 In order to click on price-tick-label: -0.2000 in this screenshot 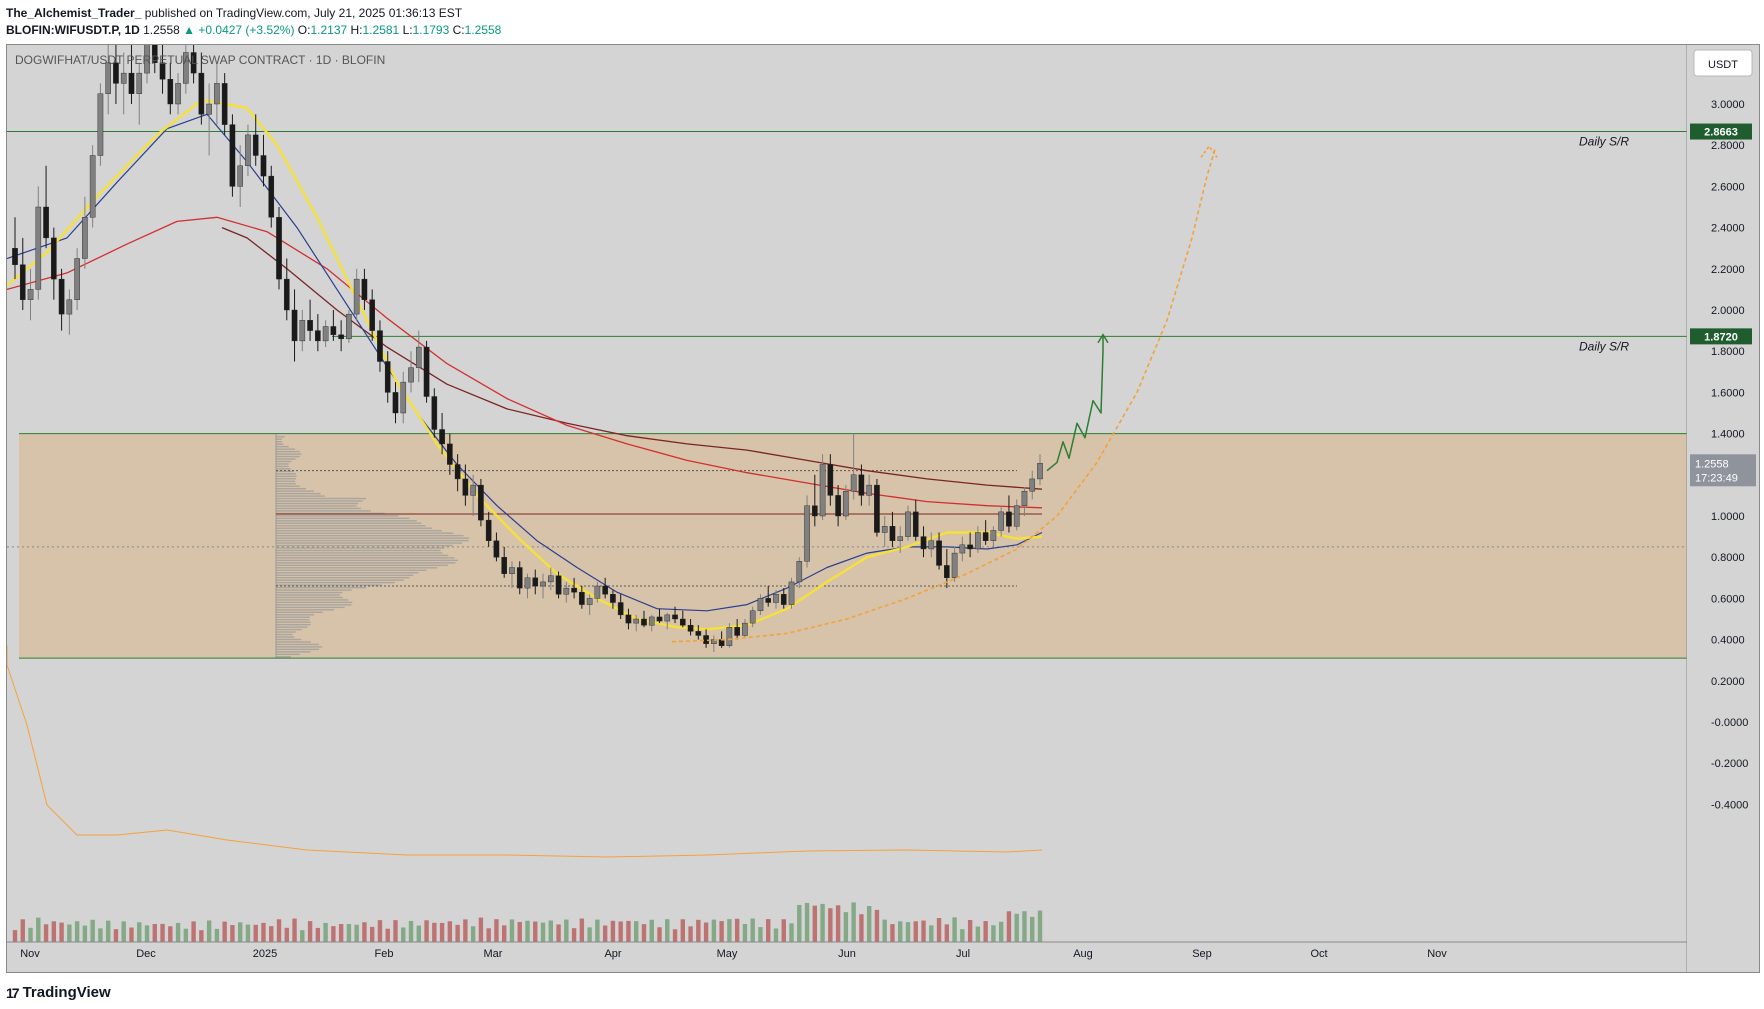, I will do `click(1729, 764)`.